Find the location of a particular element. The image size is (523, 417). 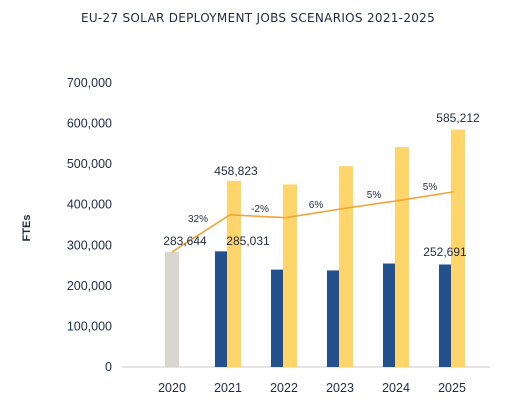

growth-label: 6% is located at coordinates (316, 205).